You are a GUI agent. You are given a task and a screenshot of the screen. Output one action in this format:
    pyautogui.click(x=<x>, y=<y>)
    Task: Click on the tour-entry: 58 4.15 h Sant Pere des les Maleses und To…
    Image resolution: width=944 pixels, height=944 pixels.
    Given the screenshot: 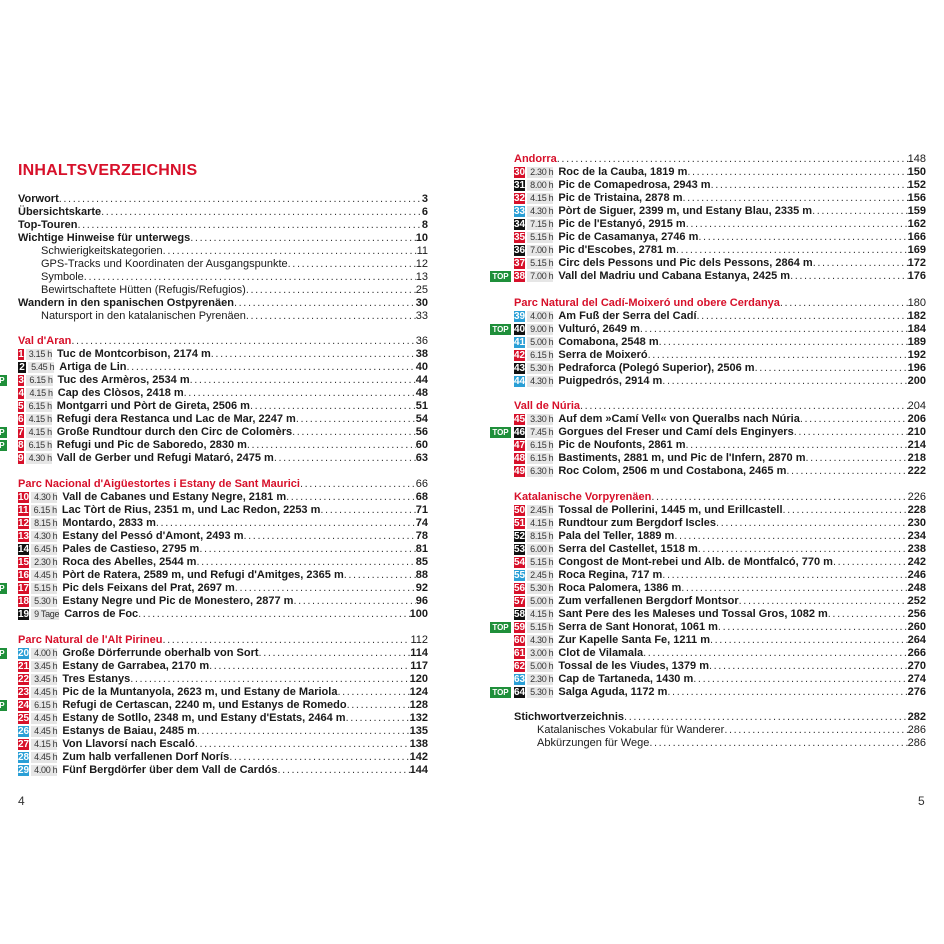 What is the action you would take?
    pyautogui.click(x=720, y=614)
    